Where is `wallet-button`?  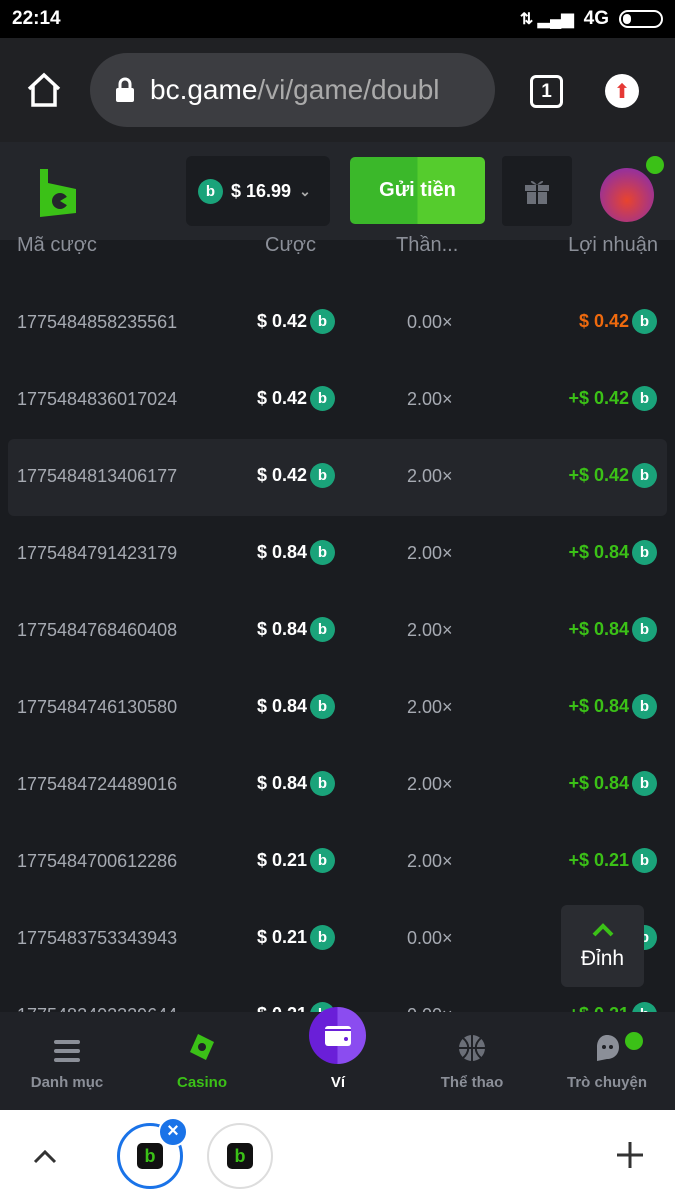 wallet-button is located at coordinates (337, 1035).